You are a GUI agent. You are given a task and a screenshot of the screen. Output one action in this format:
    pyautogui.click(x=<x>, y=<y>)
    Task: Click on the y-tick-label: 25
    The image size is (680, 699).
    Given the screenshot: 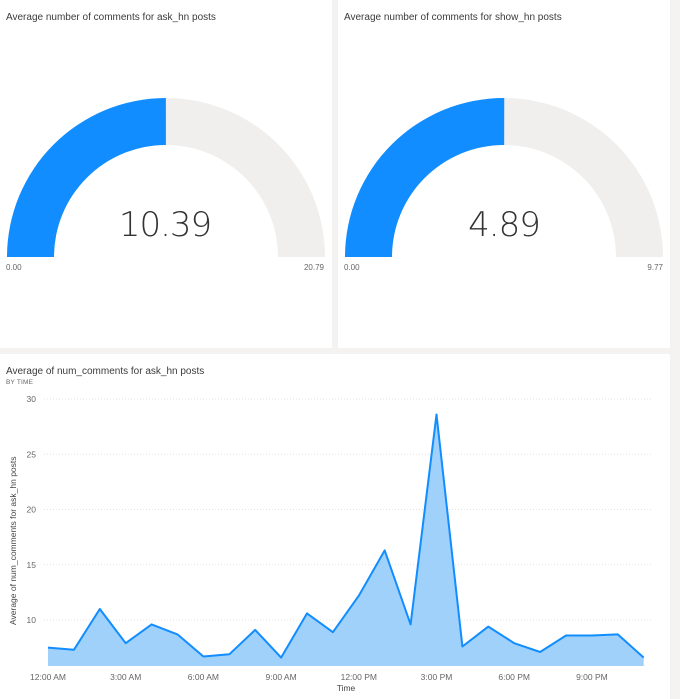 What is the action you would take?
    pyautogui.click(x=32, y=454)
    